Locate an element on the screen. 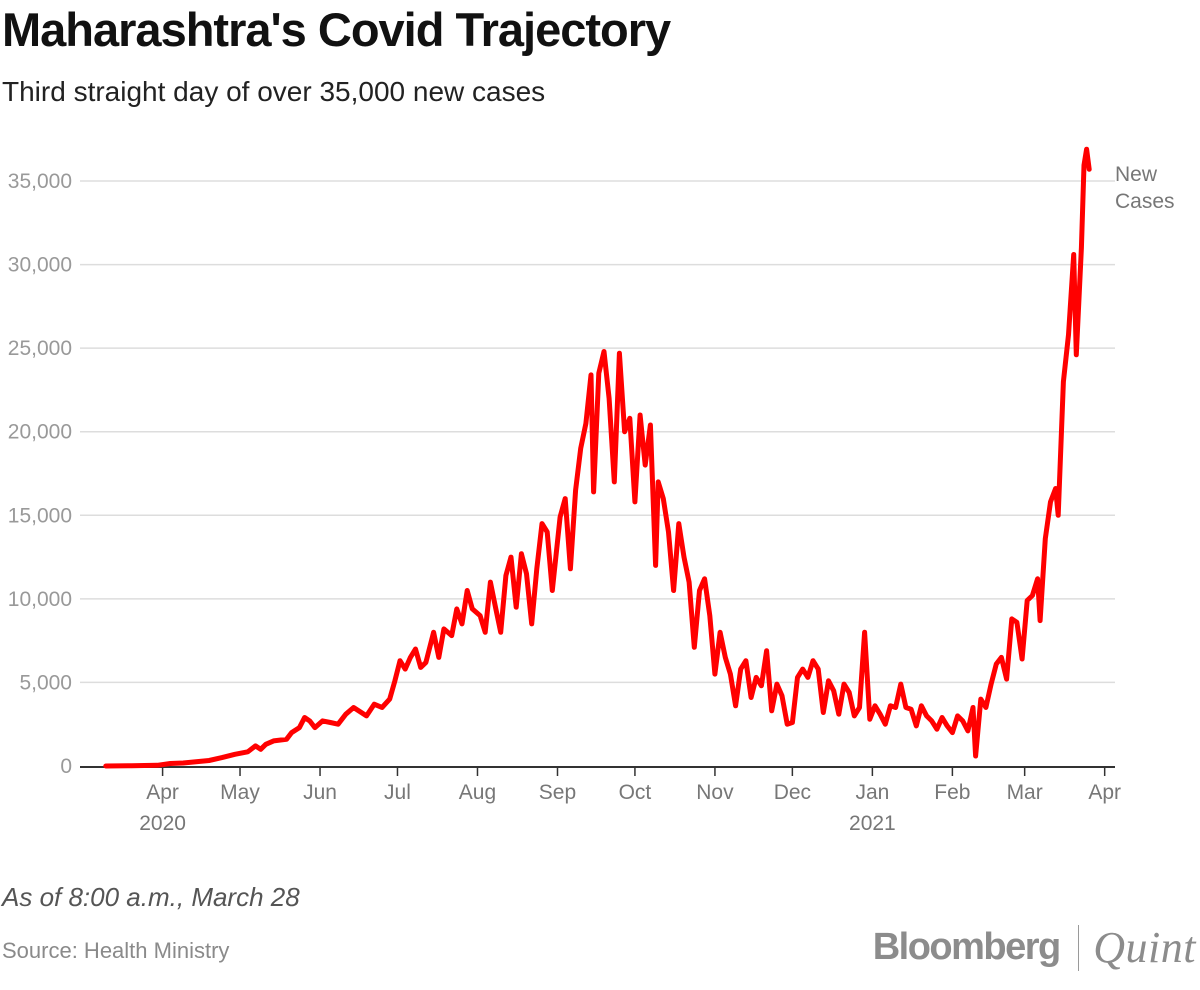 This screenshot has height=990, width=1200. y-tick-label: 15,000 is located at coordinates (40, 515).